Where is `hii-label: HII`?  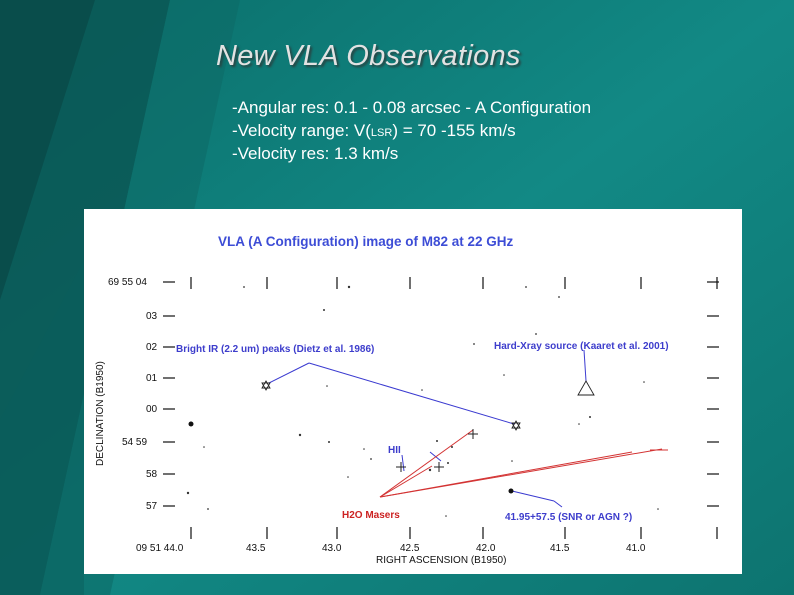
hii-label: HII is located at coordinates (394, 450).